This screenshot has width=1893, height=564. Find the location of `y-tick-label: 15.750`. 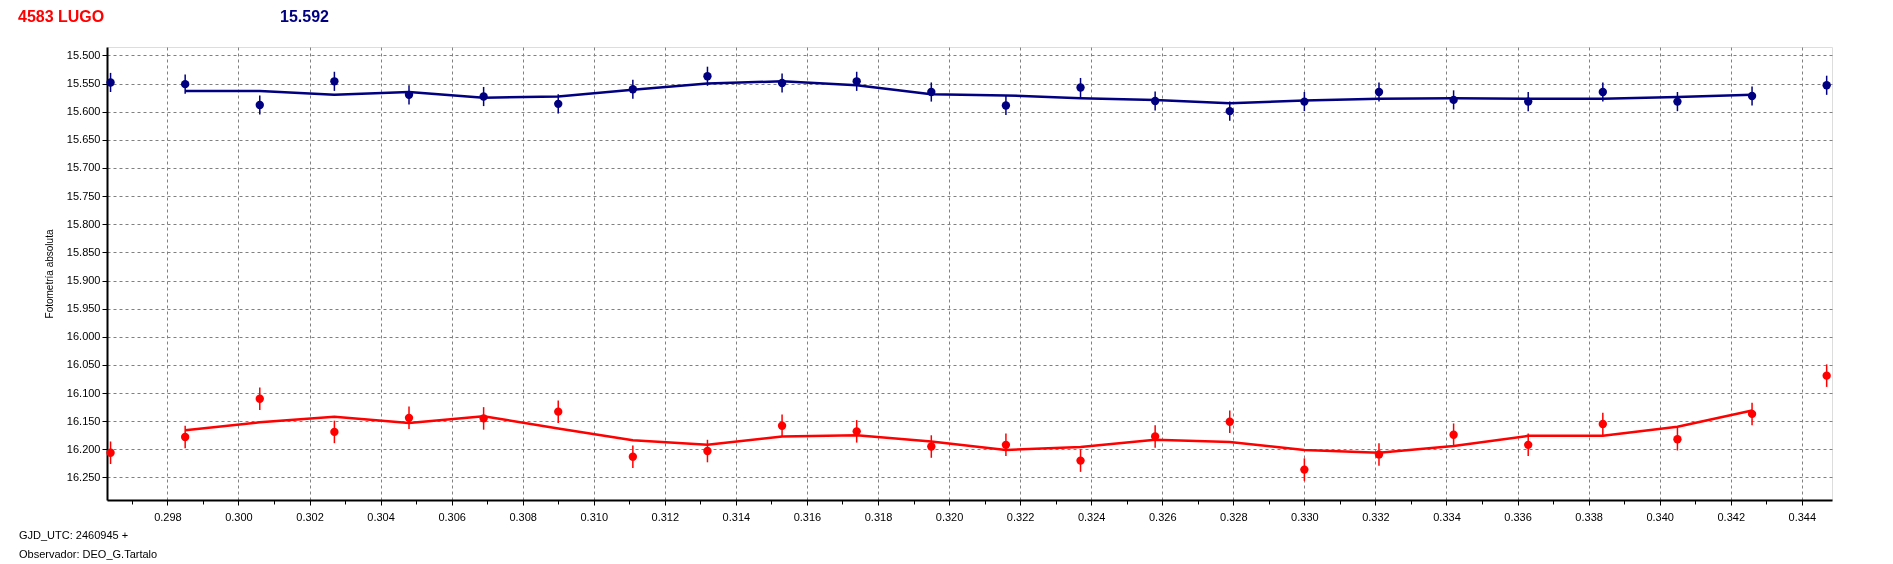

y-tick-label: 15.750 is located at coordinates (83, 195).